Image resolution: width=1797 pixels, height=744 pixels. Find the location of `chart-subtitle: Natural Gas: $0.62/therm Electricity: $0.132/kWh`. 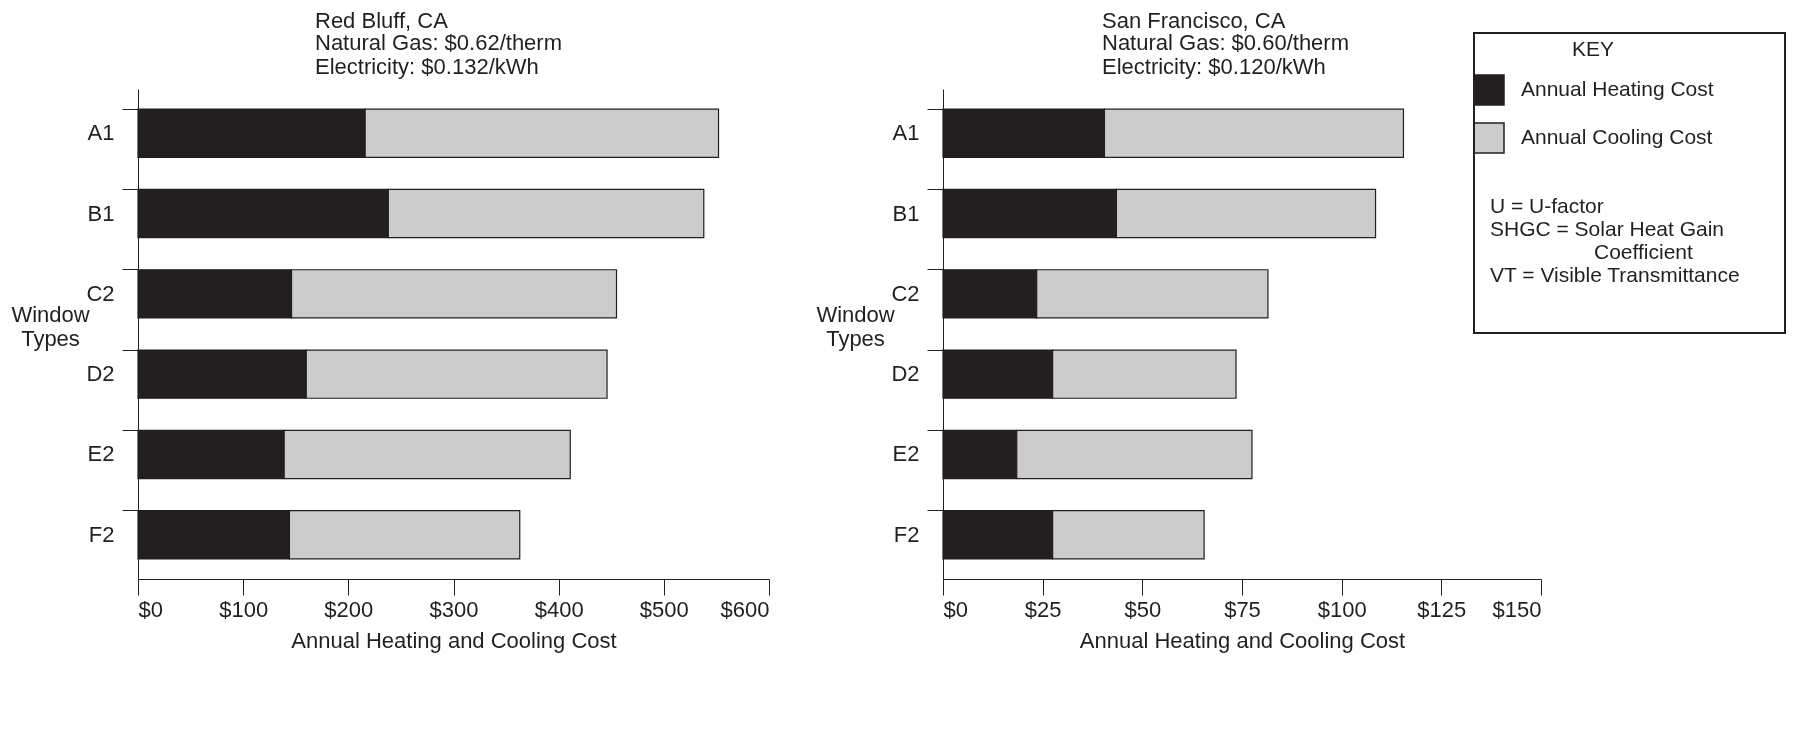

chart-subtitle: Natural Gas: $0.62/therm Electricity: $0.132/kWh is located at coordinates (439, 54).